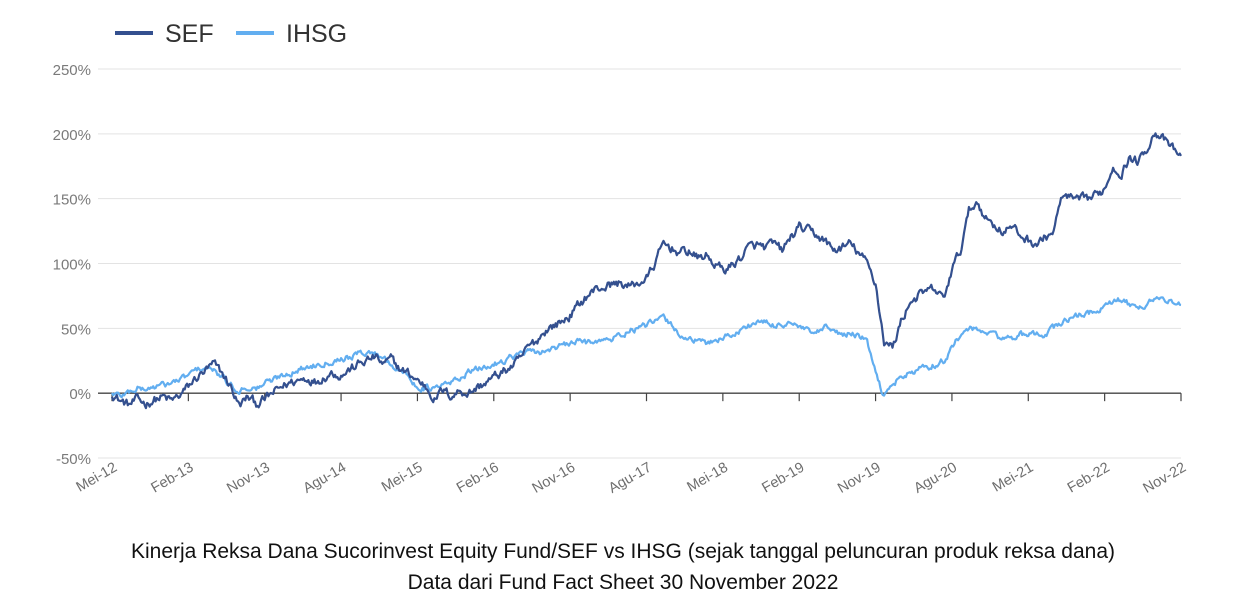  I want to click on legend-label-sef: SEF, so click(189, 34).